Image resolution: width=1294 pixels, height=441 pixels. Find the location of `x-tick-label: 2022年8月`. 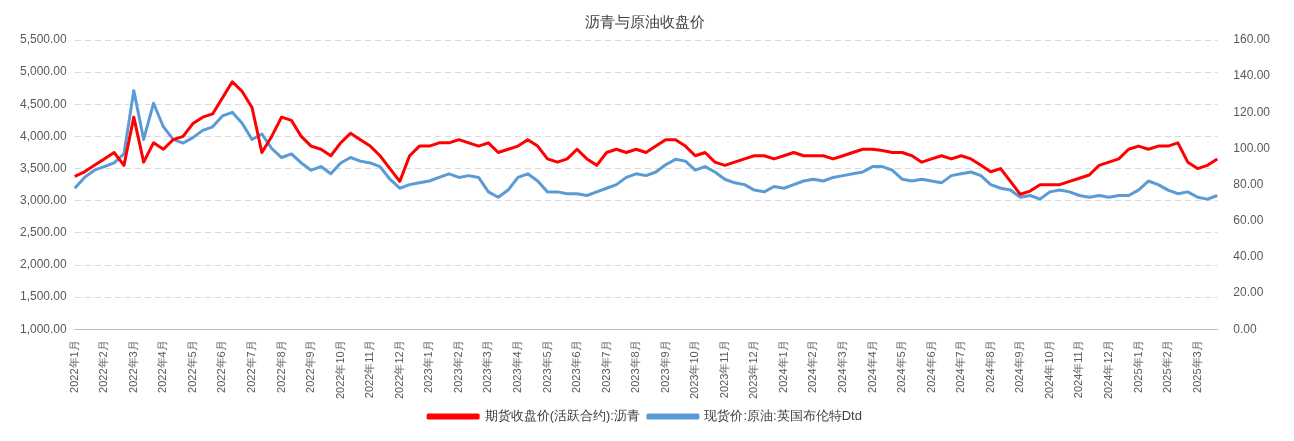

x-tick-label: 2022年8月 is located at coordinates (280, 366).